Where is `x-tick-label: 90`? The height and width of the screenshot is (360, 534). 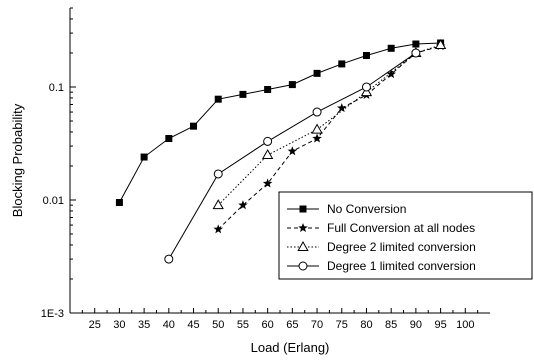
x-tick-label: 90 is located at coordinates (416, 325).